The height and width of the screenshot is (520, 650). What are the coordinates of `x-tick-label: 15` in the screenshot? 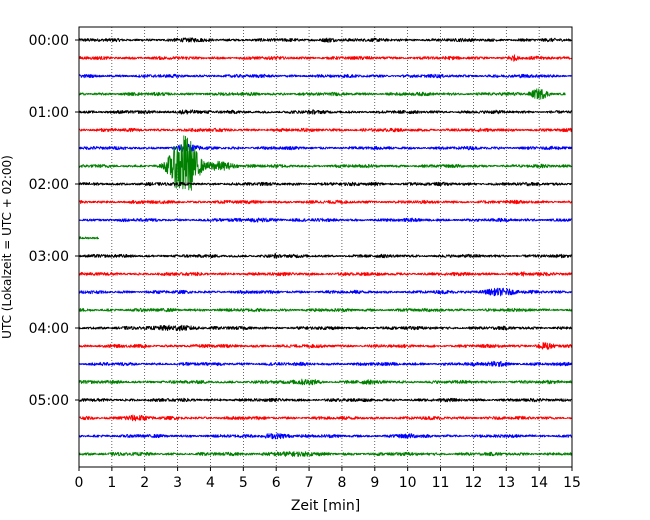 It's located at (572, 483).